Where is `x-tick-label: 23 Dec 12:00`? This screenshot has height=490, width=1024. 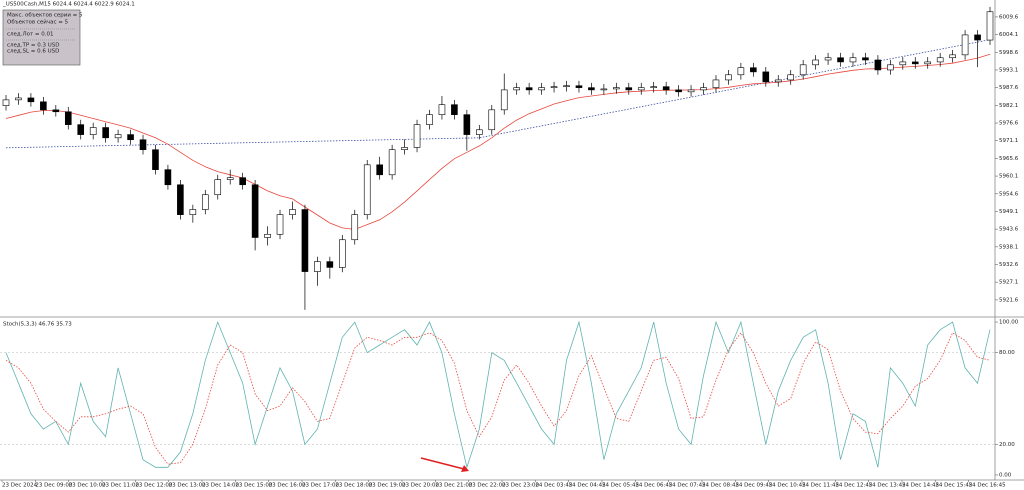
x-tick-label: 23 Dec 12:00 is located at coordinates (153, 486).